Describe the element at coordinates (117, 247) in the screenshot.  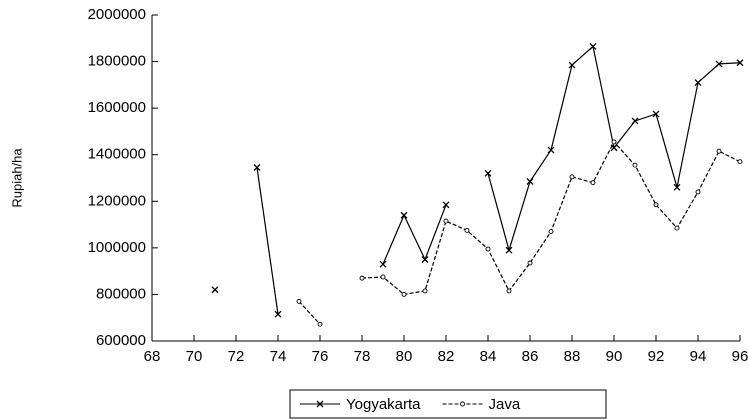
I see `y-tick-label: 1000000` at that location.